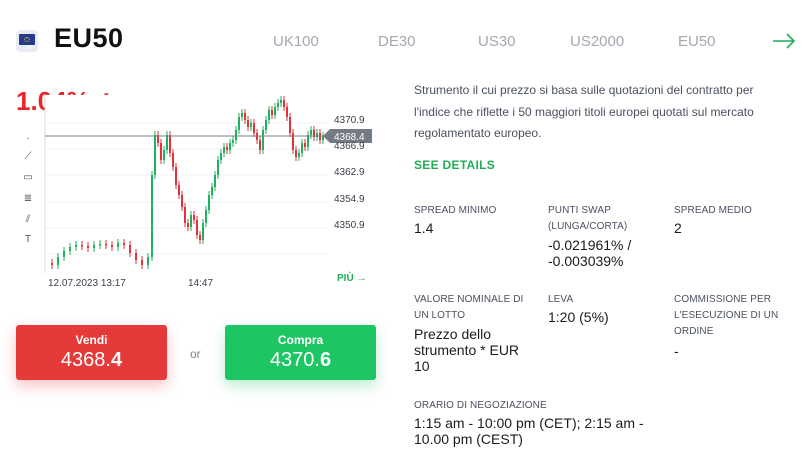  I want to click on nominal-value-2: strumento * EUR, so click(467, 350).